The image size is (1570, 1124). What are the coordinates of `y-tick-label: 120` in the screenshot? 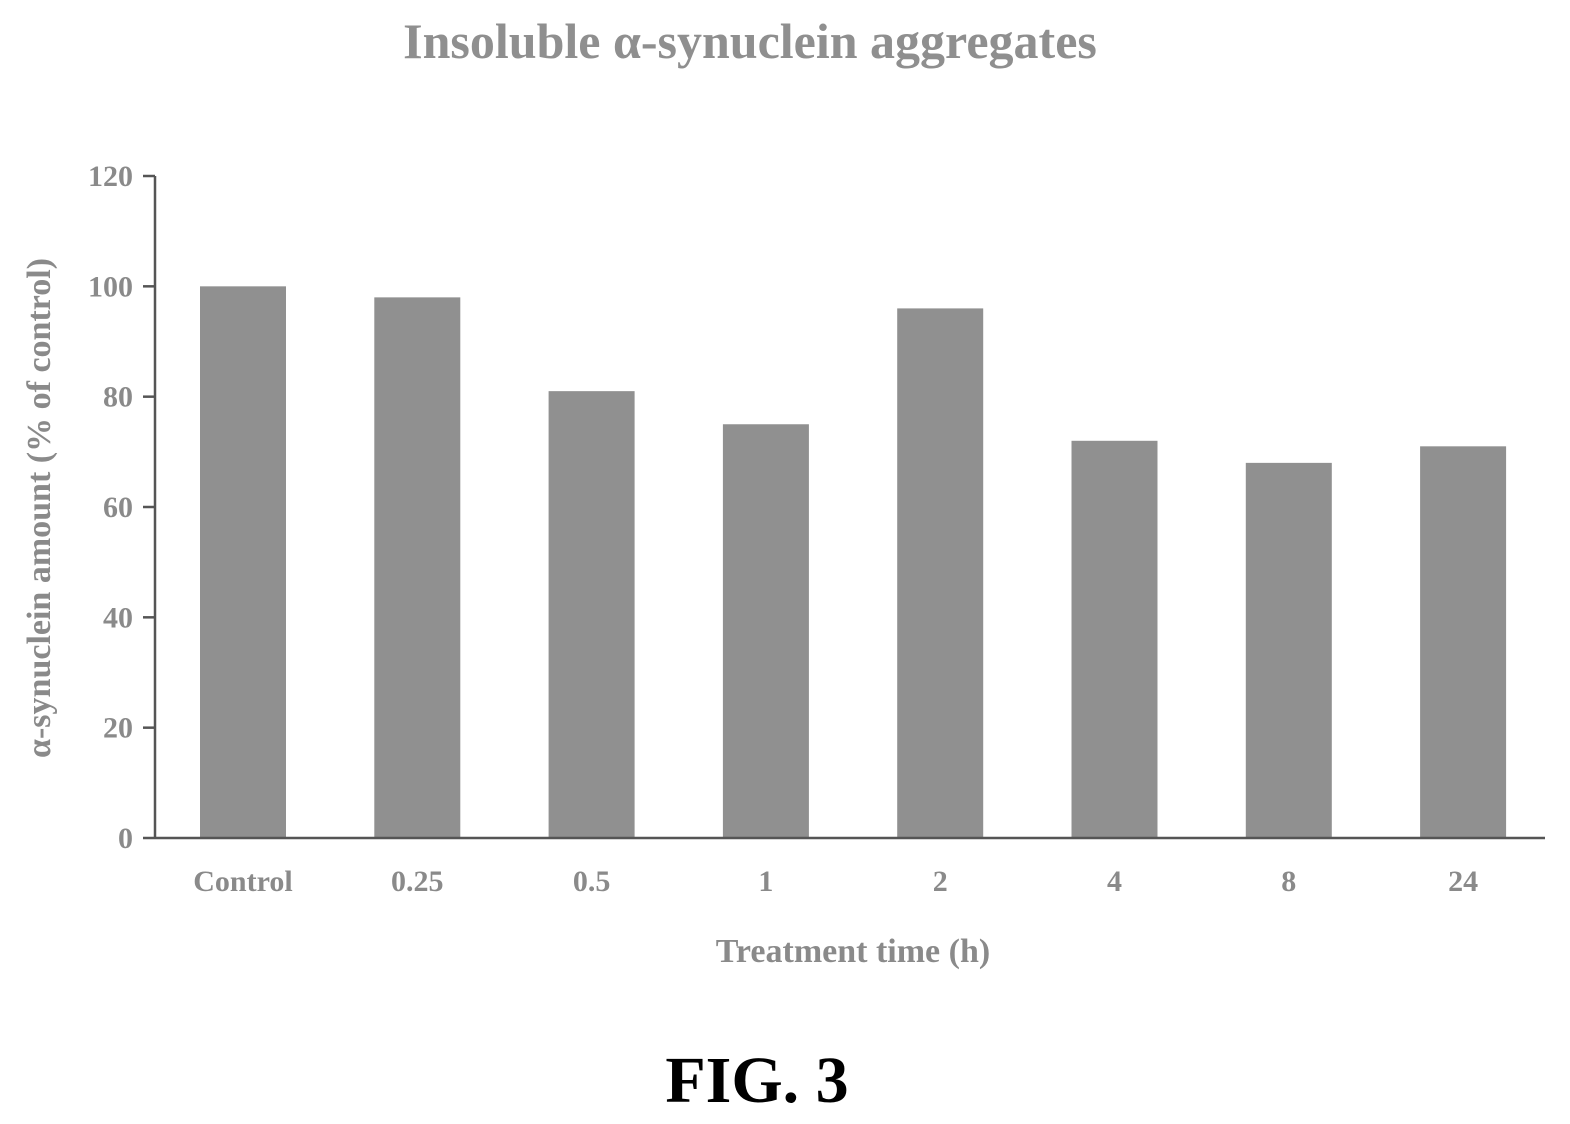 It's located at (110, 176).